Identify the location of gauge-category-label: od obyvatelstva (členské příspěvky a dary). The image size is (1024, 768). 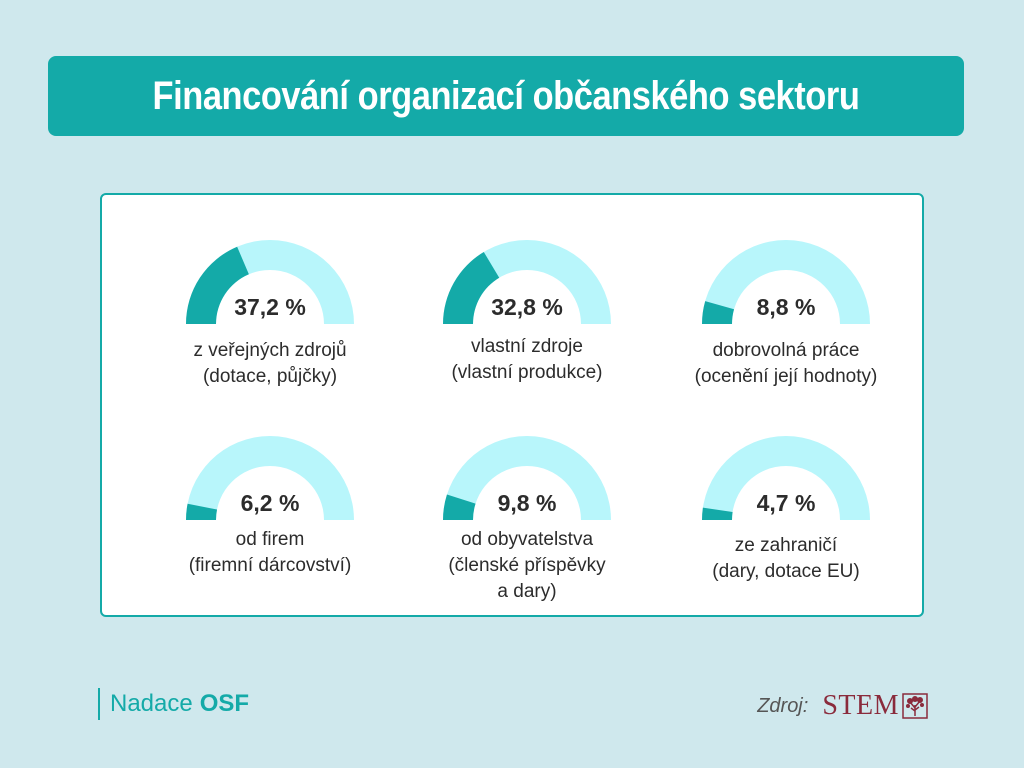
(527, 566).